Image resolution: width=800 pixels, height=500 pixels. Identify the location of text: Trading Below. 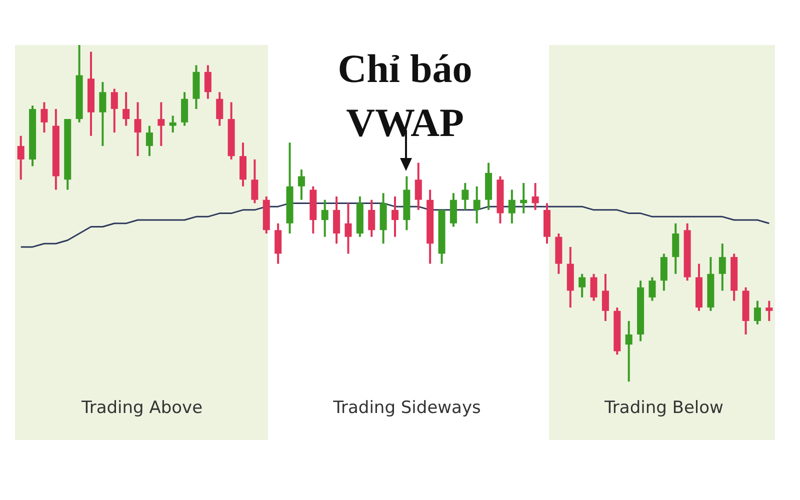
(664, 408).